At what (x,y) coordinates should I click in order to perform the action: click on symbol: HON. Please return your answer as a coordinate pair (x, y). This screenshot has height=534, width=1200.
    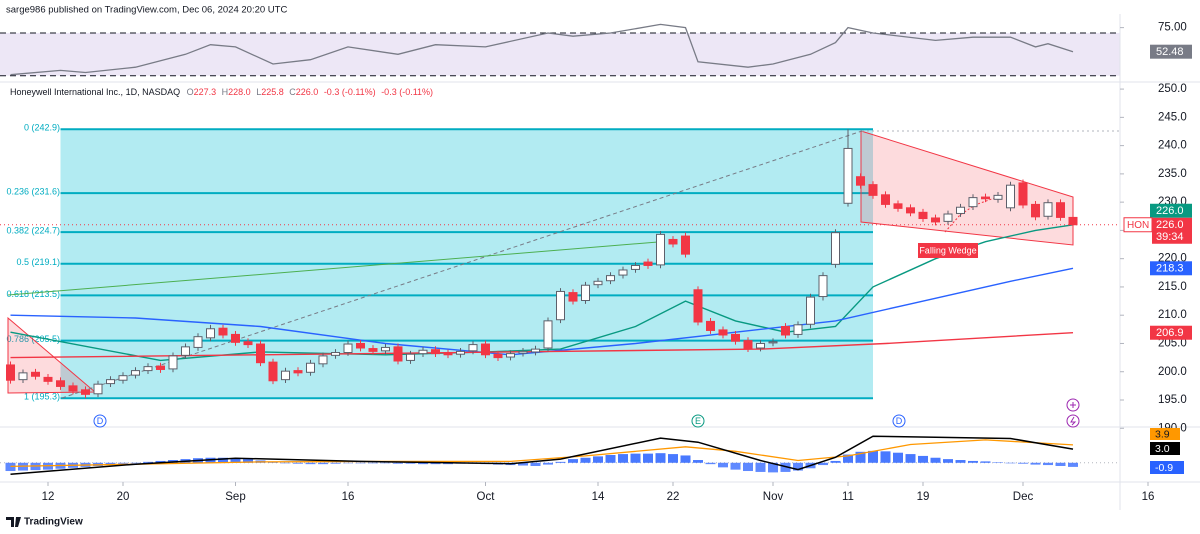
    Looking at the image, I should click on (1138, 225).